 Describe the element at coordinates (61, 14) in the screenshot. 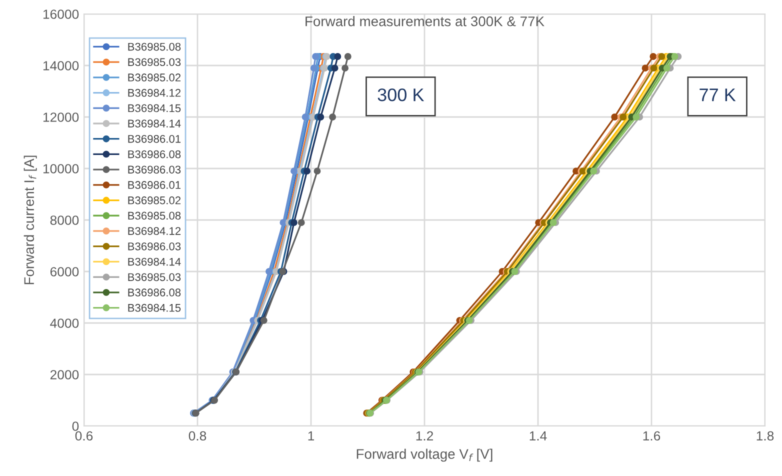

I see `y-tick-label: 16000` at that location.